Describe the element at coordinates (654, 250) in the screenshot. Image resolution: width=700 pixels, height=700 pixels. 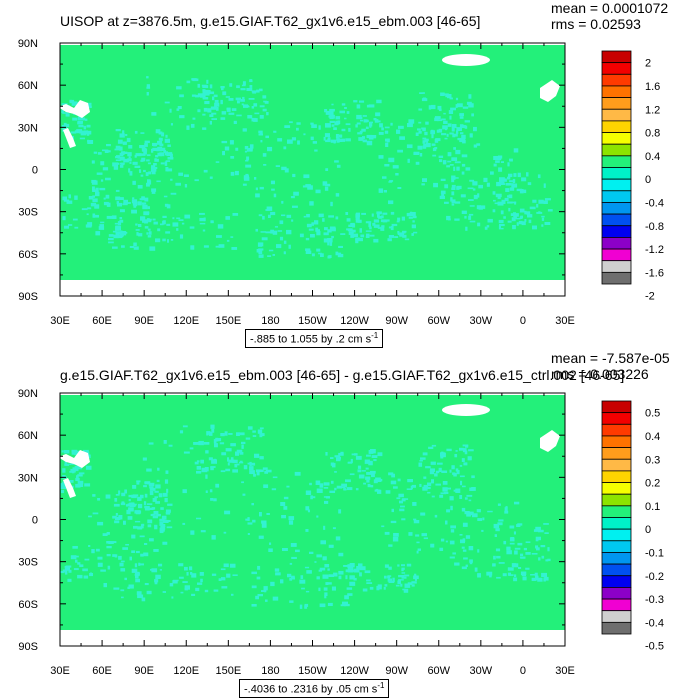
I see `colorbar-label: -1.2` at that location.